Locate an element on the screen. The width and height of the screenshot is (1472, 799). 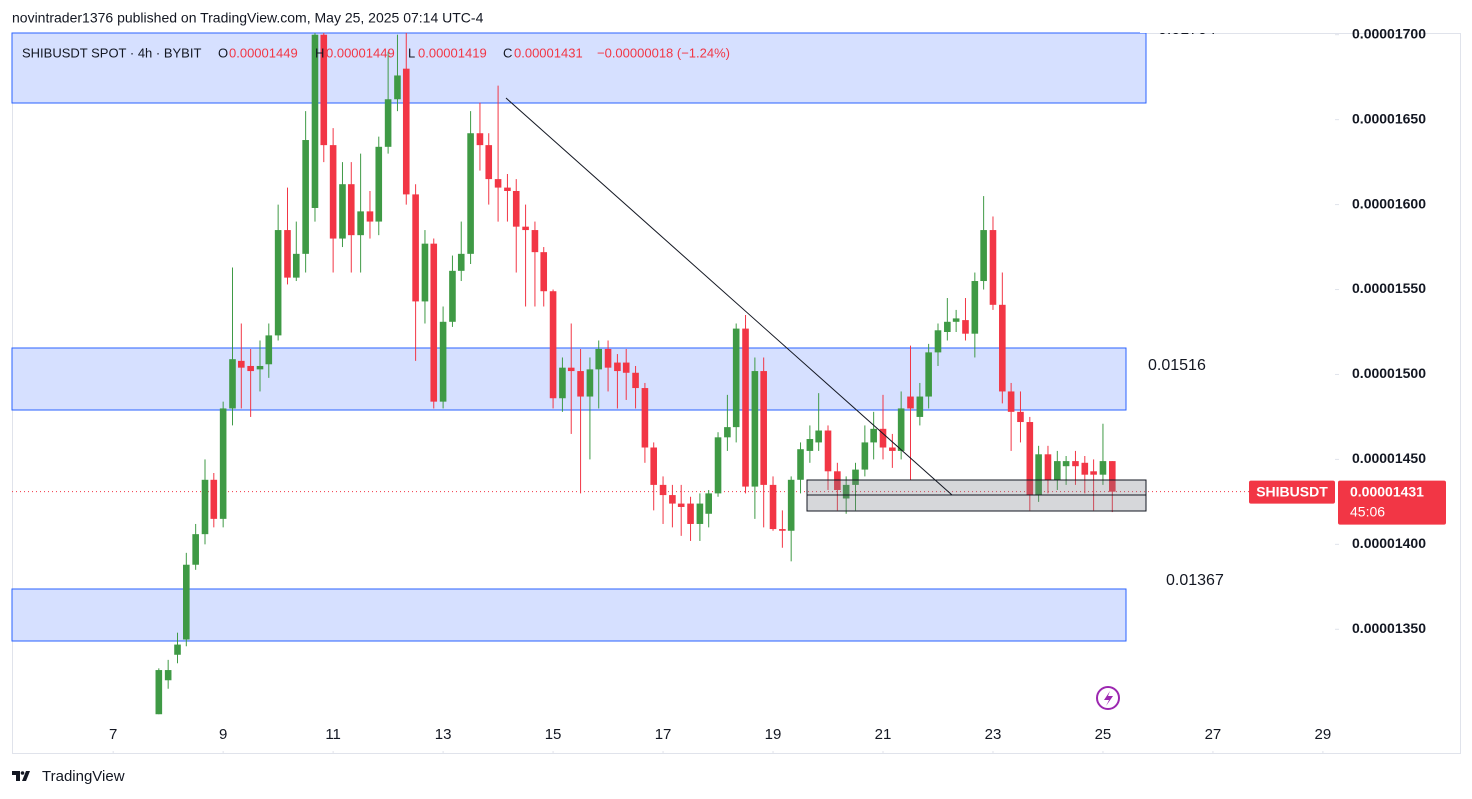
price-tag-countdown: 45:06 is located at coordinates (1367, 511).